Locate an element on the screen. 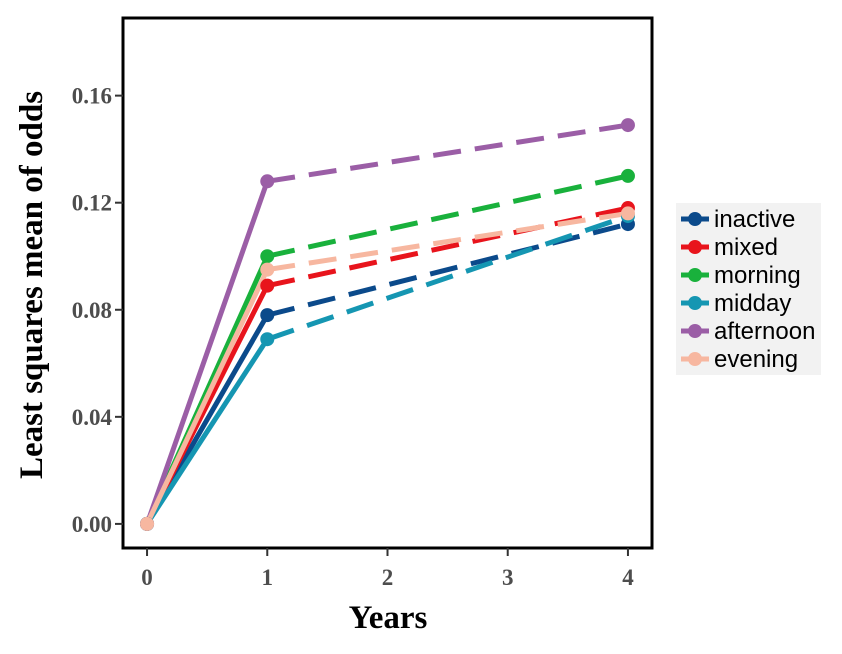  x-tick-label: 1 is located at coordinates (268, 577).